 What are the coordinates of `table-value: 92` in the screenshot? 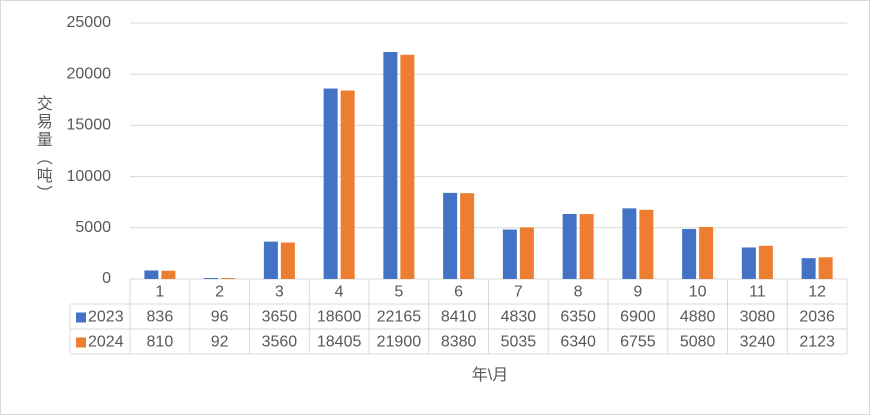 It's located at (220, 342).